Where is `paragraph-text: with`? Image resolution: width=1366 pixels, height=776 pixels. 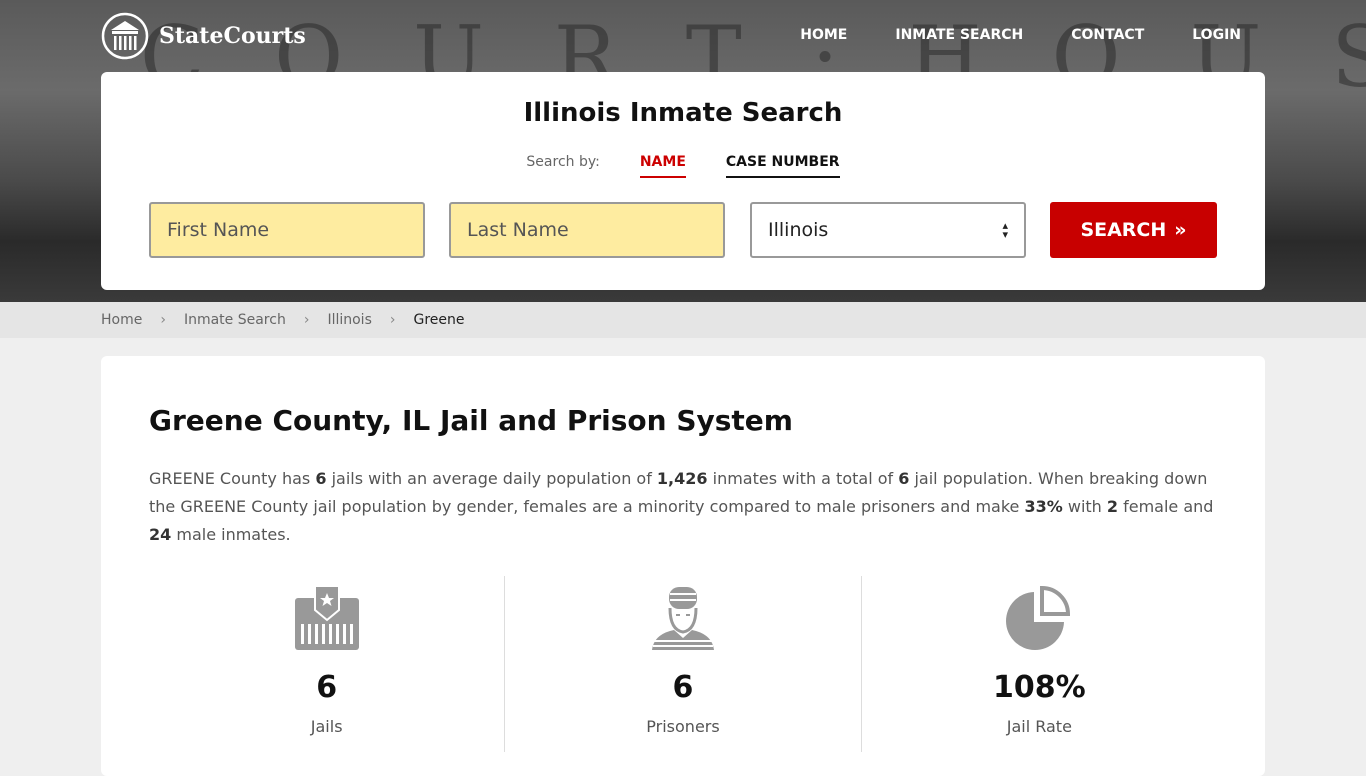 paragraph-text: with is located at coordinates (1084, 506).